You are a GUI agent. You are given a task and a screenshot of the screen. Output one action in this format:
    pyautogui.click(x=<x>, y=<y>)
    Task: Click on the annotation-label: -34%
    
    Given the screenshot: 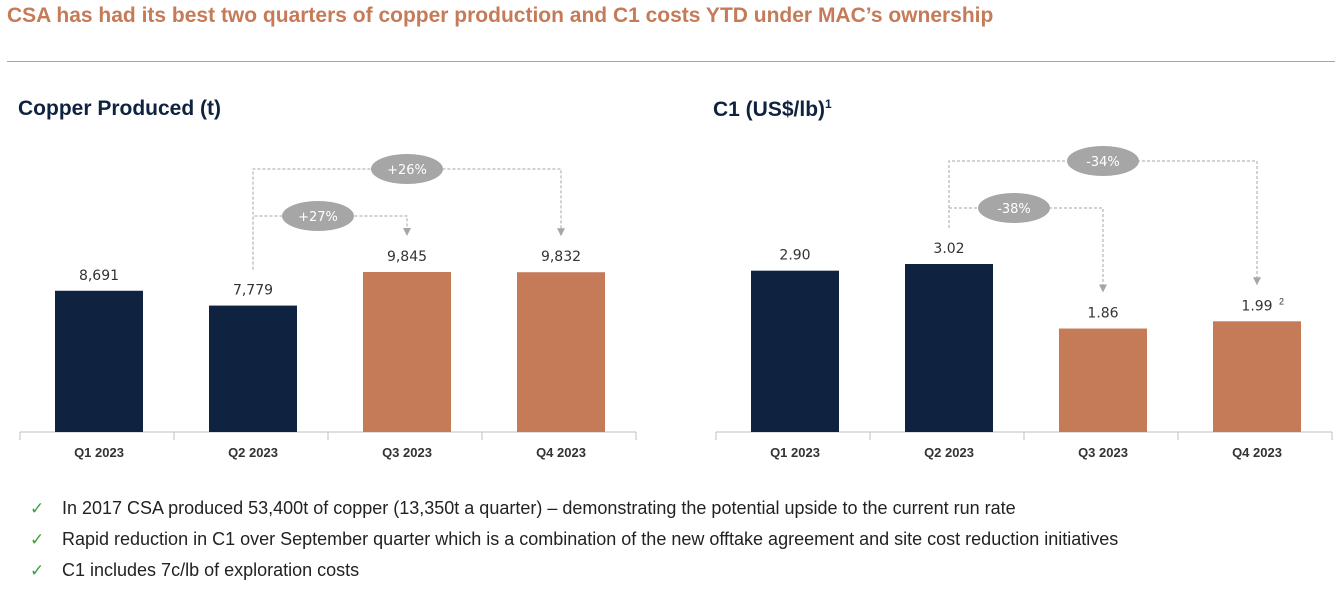 What is the action you would take?
    pyautogui.click(x=1103, y=162)
    